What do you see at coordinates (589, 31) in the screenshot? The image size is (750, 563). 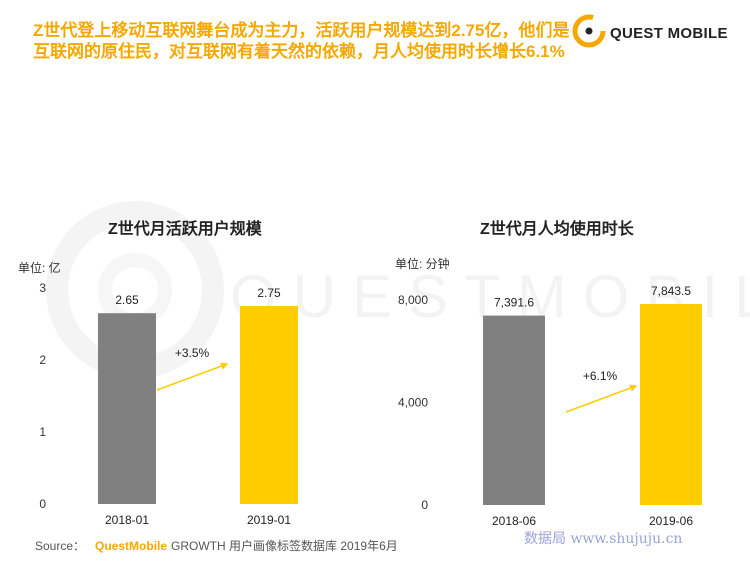 I see `logo-ring-icon` at bounding box center [589, 31].